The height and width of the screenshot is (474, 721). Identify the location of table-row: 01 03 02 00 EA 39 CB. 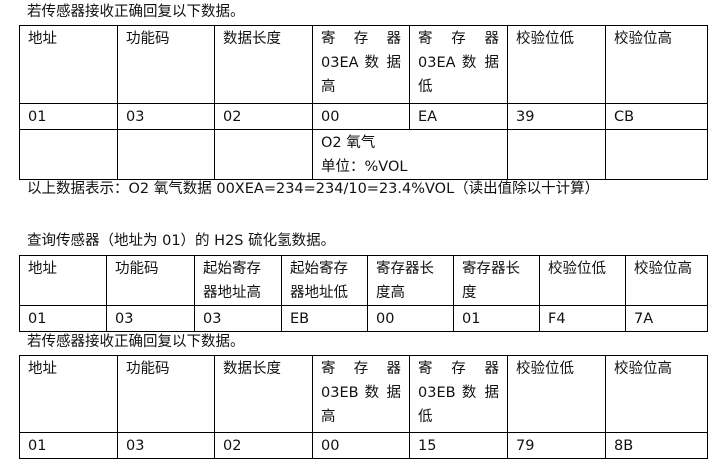
(363, 116).